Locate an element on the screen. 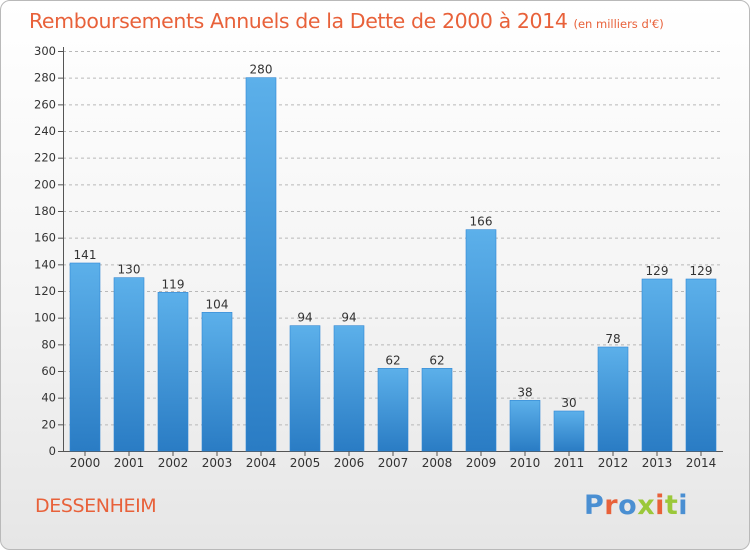 Image resolution: width=750 pixels, height=550 pixels. bar-2005 is located at coordinates (305, 388).